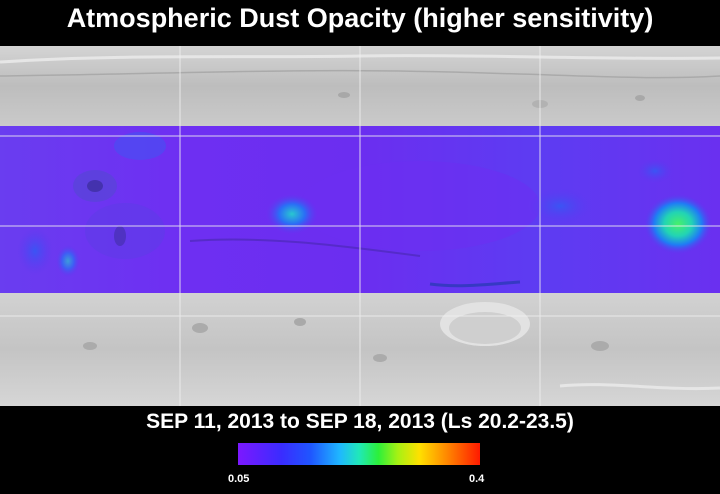 This screenshot has height=494, width=720. I want to click on color-scale-bar, so click(359, 454).